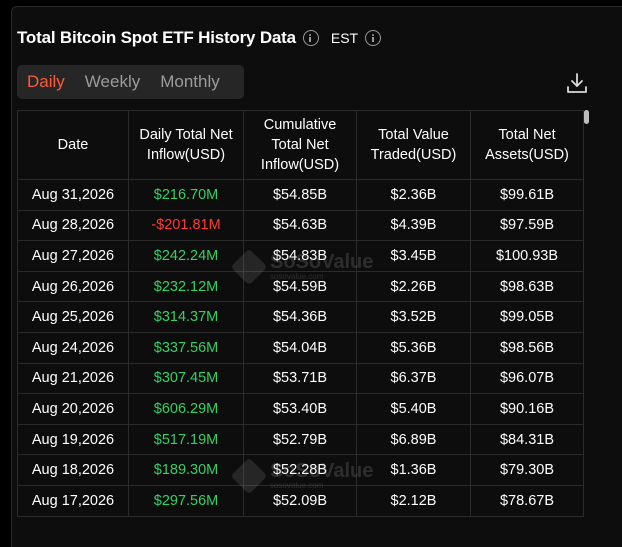 This screenshot has width=622, height=547. Describe the element at coordinates (73, 347) in the screenshot. I see `date-cell: Aug 24,2026` at that location.